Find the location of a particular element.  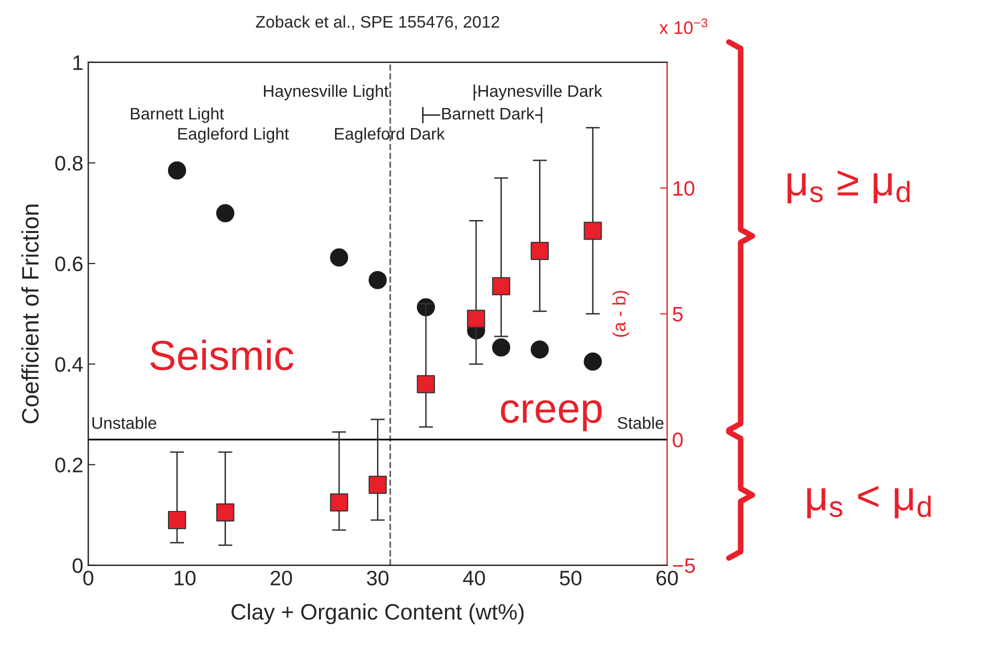

y2-tick-label: 10 is located at coordinates (684, 188).